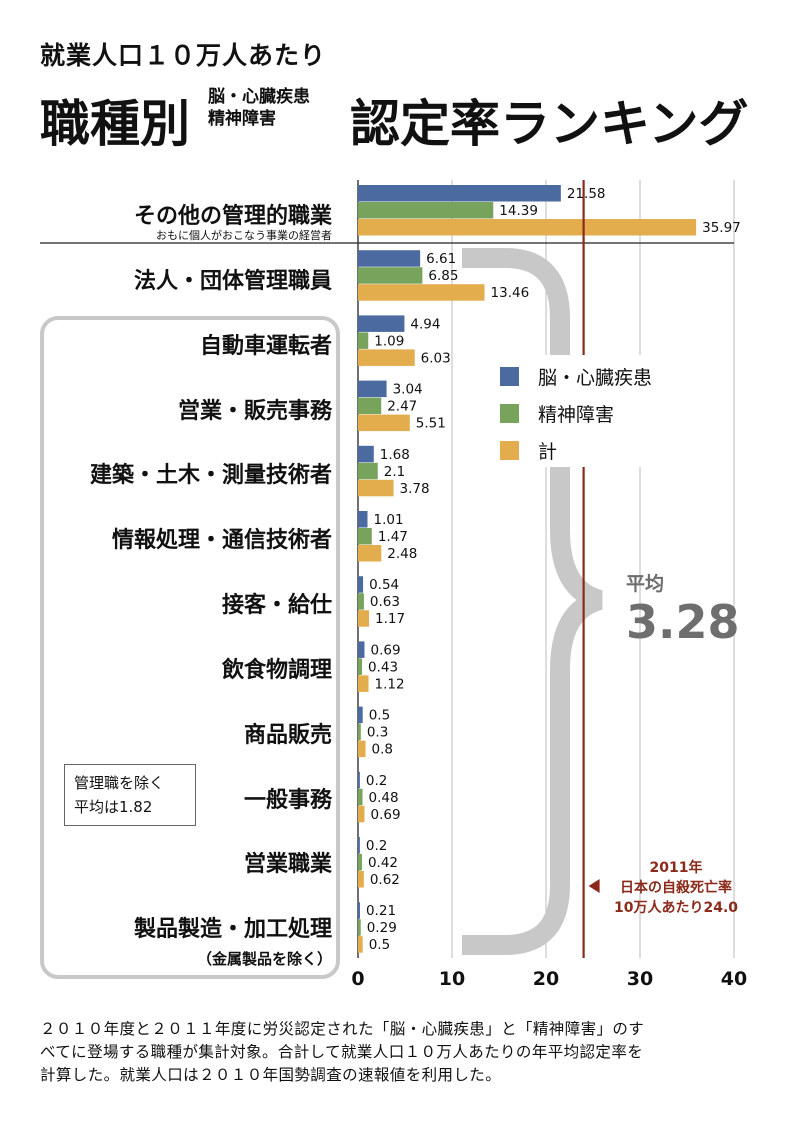  Describe the element at coordinates (390, 684) in the screenshot. I see `value-label-7-2: 1.12` at that location.